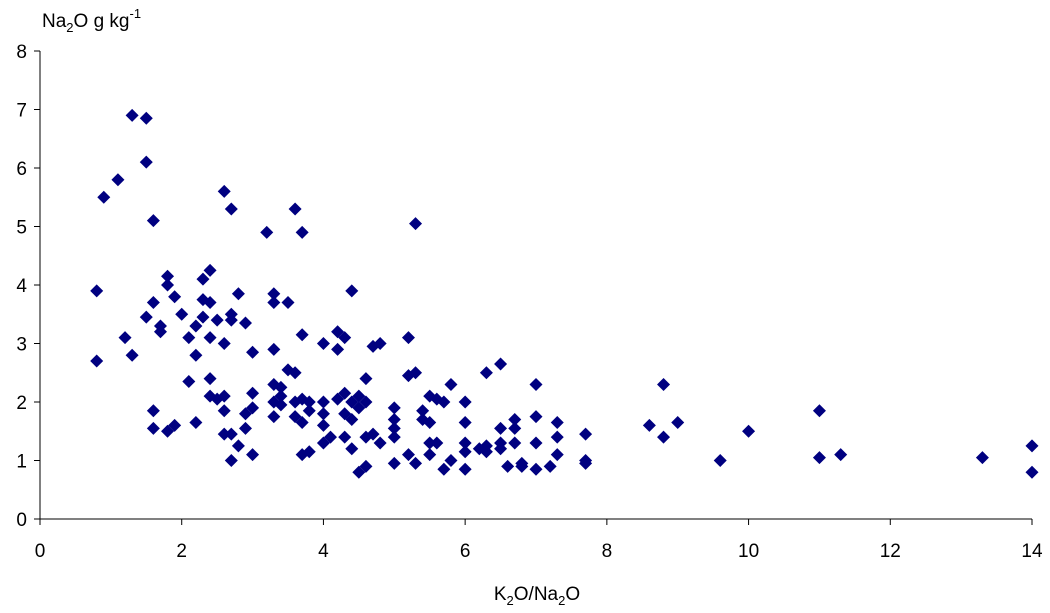 Image resolution: width=1050 pixels, height=613 pixels. Describe the element at coordinates (890, 551) in the screenshot. I see `x-tick-label: 12` at that location.